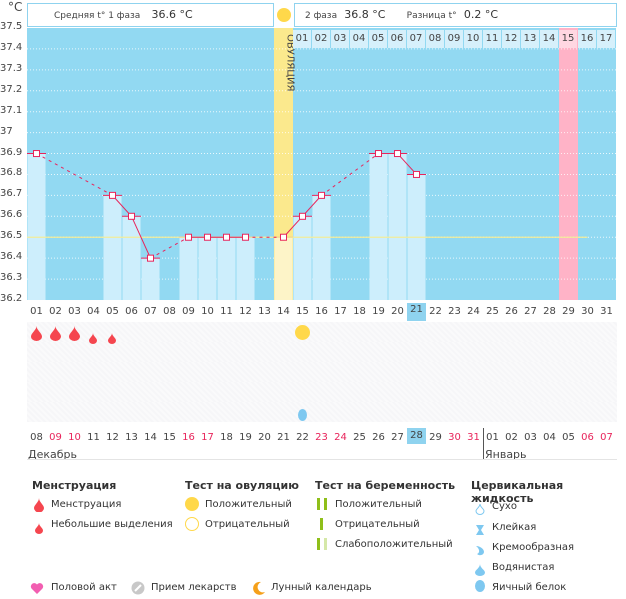 The image size is (626, 599). Describe the element at coordinates (517, 492) in the screenshot. I see `legend-cervical-title: Цервикальная жидкость` at that location.